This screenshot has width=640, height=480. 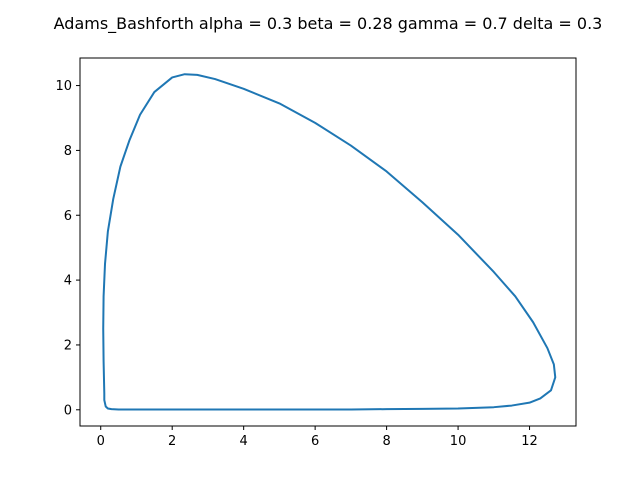 I want to click on x-tick-label: 4, so click(x=244, y=441).